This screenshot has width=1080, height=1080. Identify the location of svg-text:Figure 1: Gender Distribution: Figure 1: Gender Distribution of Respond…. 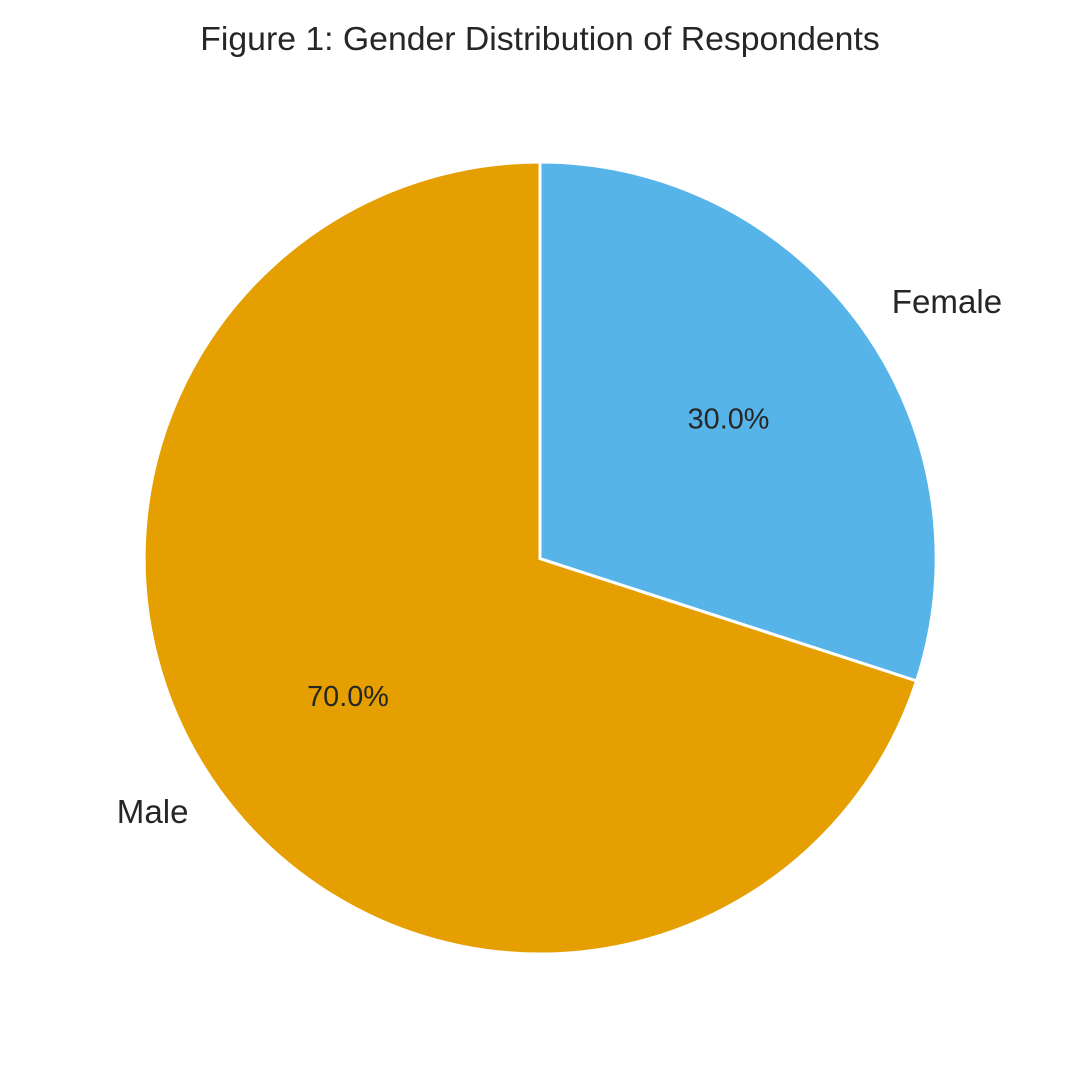
(539, 39).